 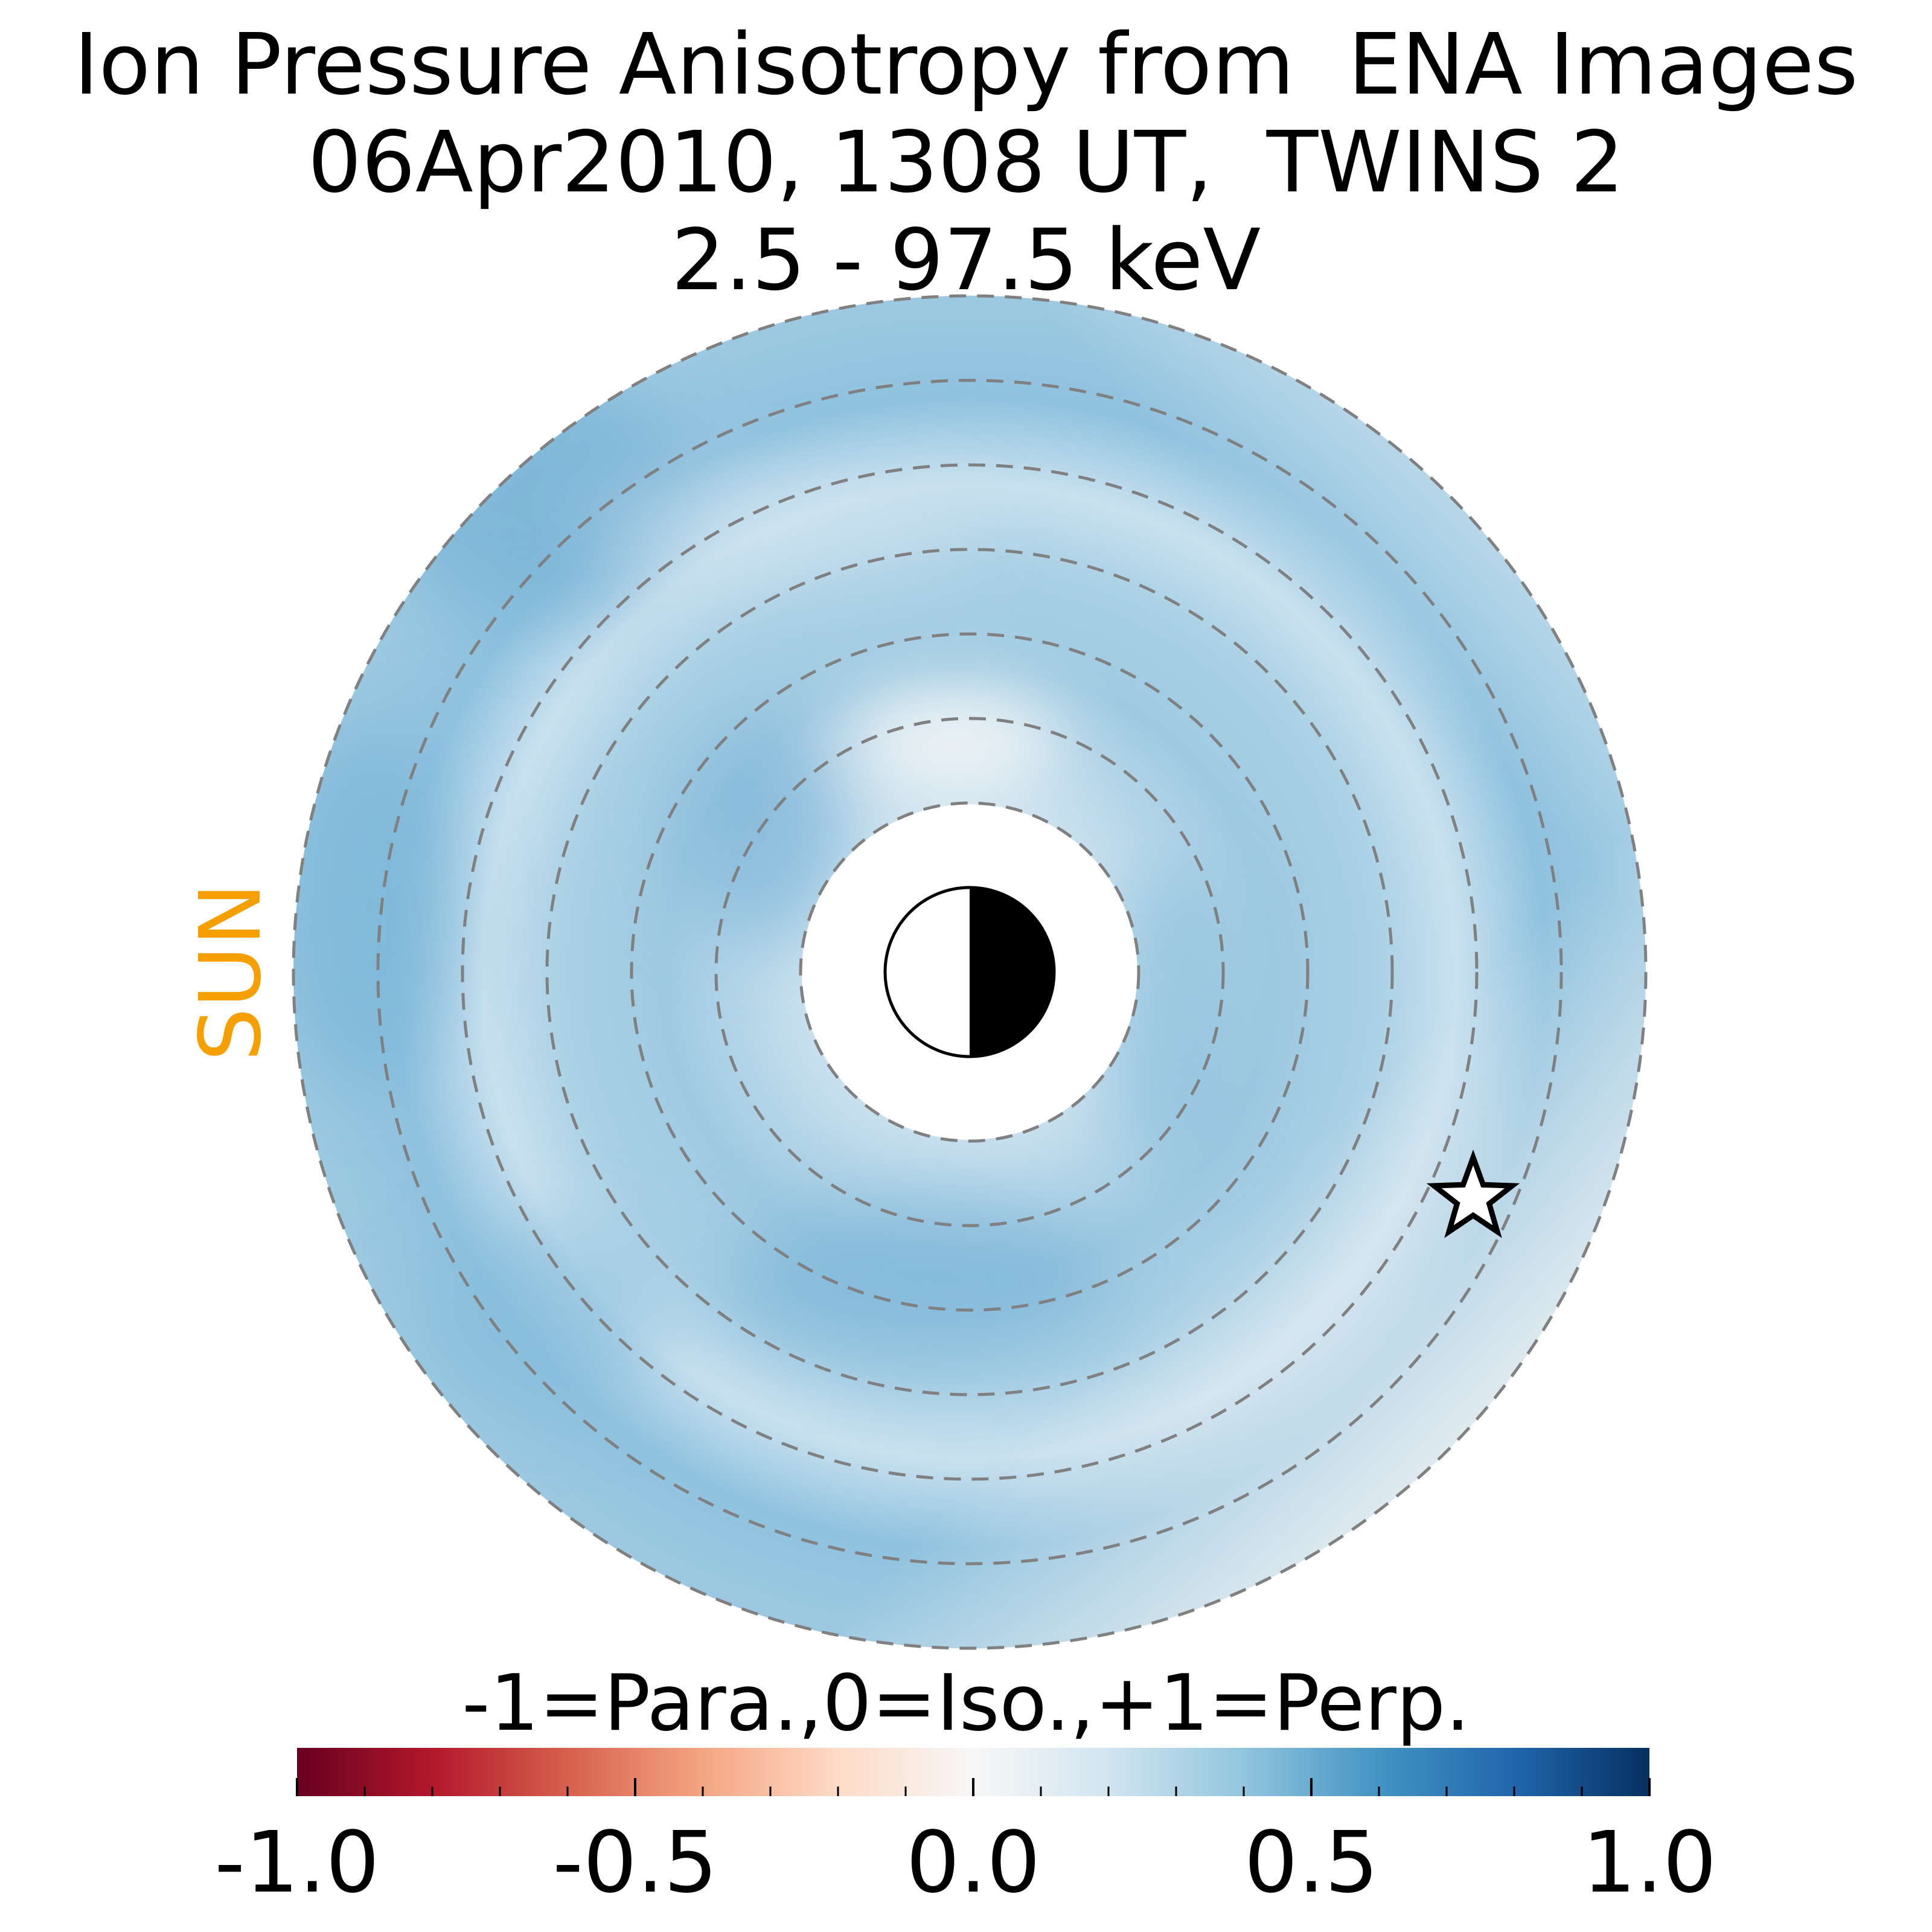 I want to click on colorbar-label: -1=Para.,0=Iso.,+1=Perp., so click(x=966, y=1704).